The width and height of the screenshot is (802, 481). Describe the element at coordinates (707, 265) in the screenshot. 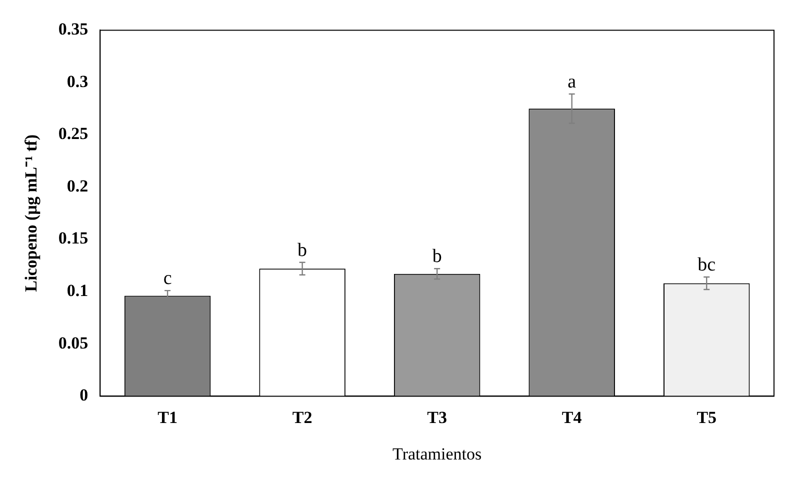

I see `annotation: bc` at that location.